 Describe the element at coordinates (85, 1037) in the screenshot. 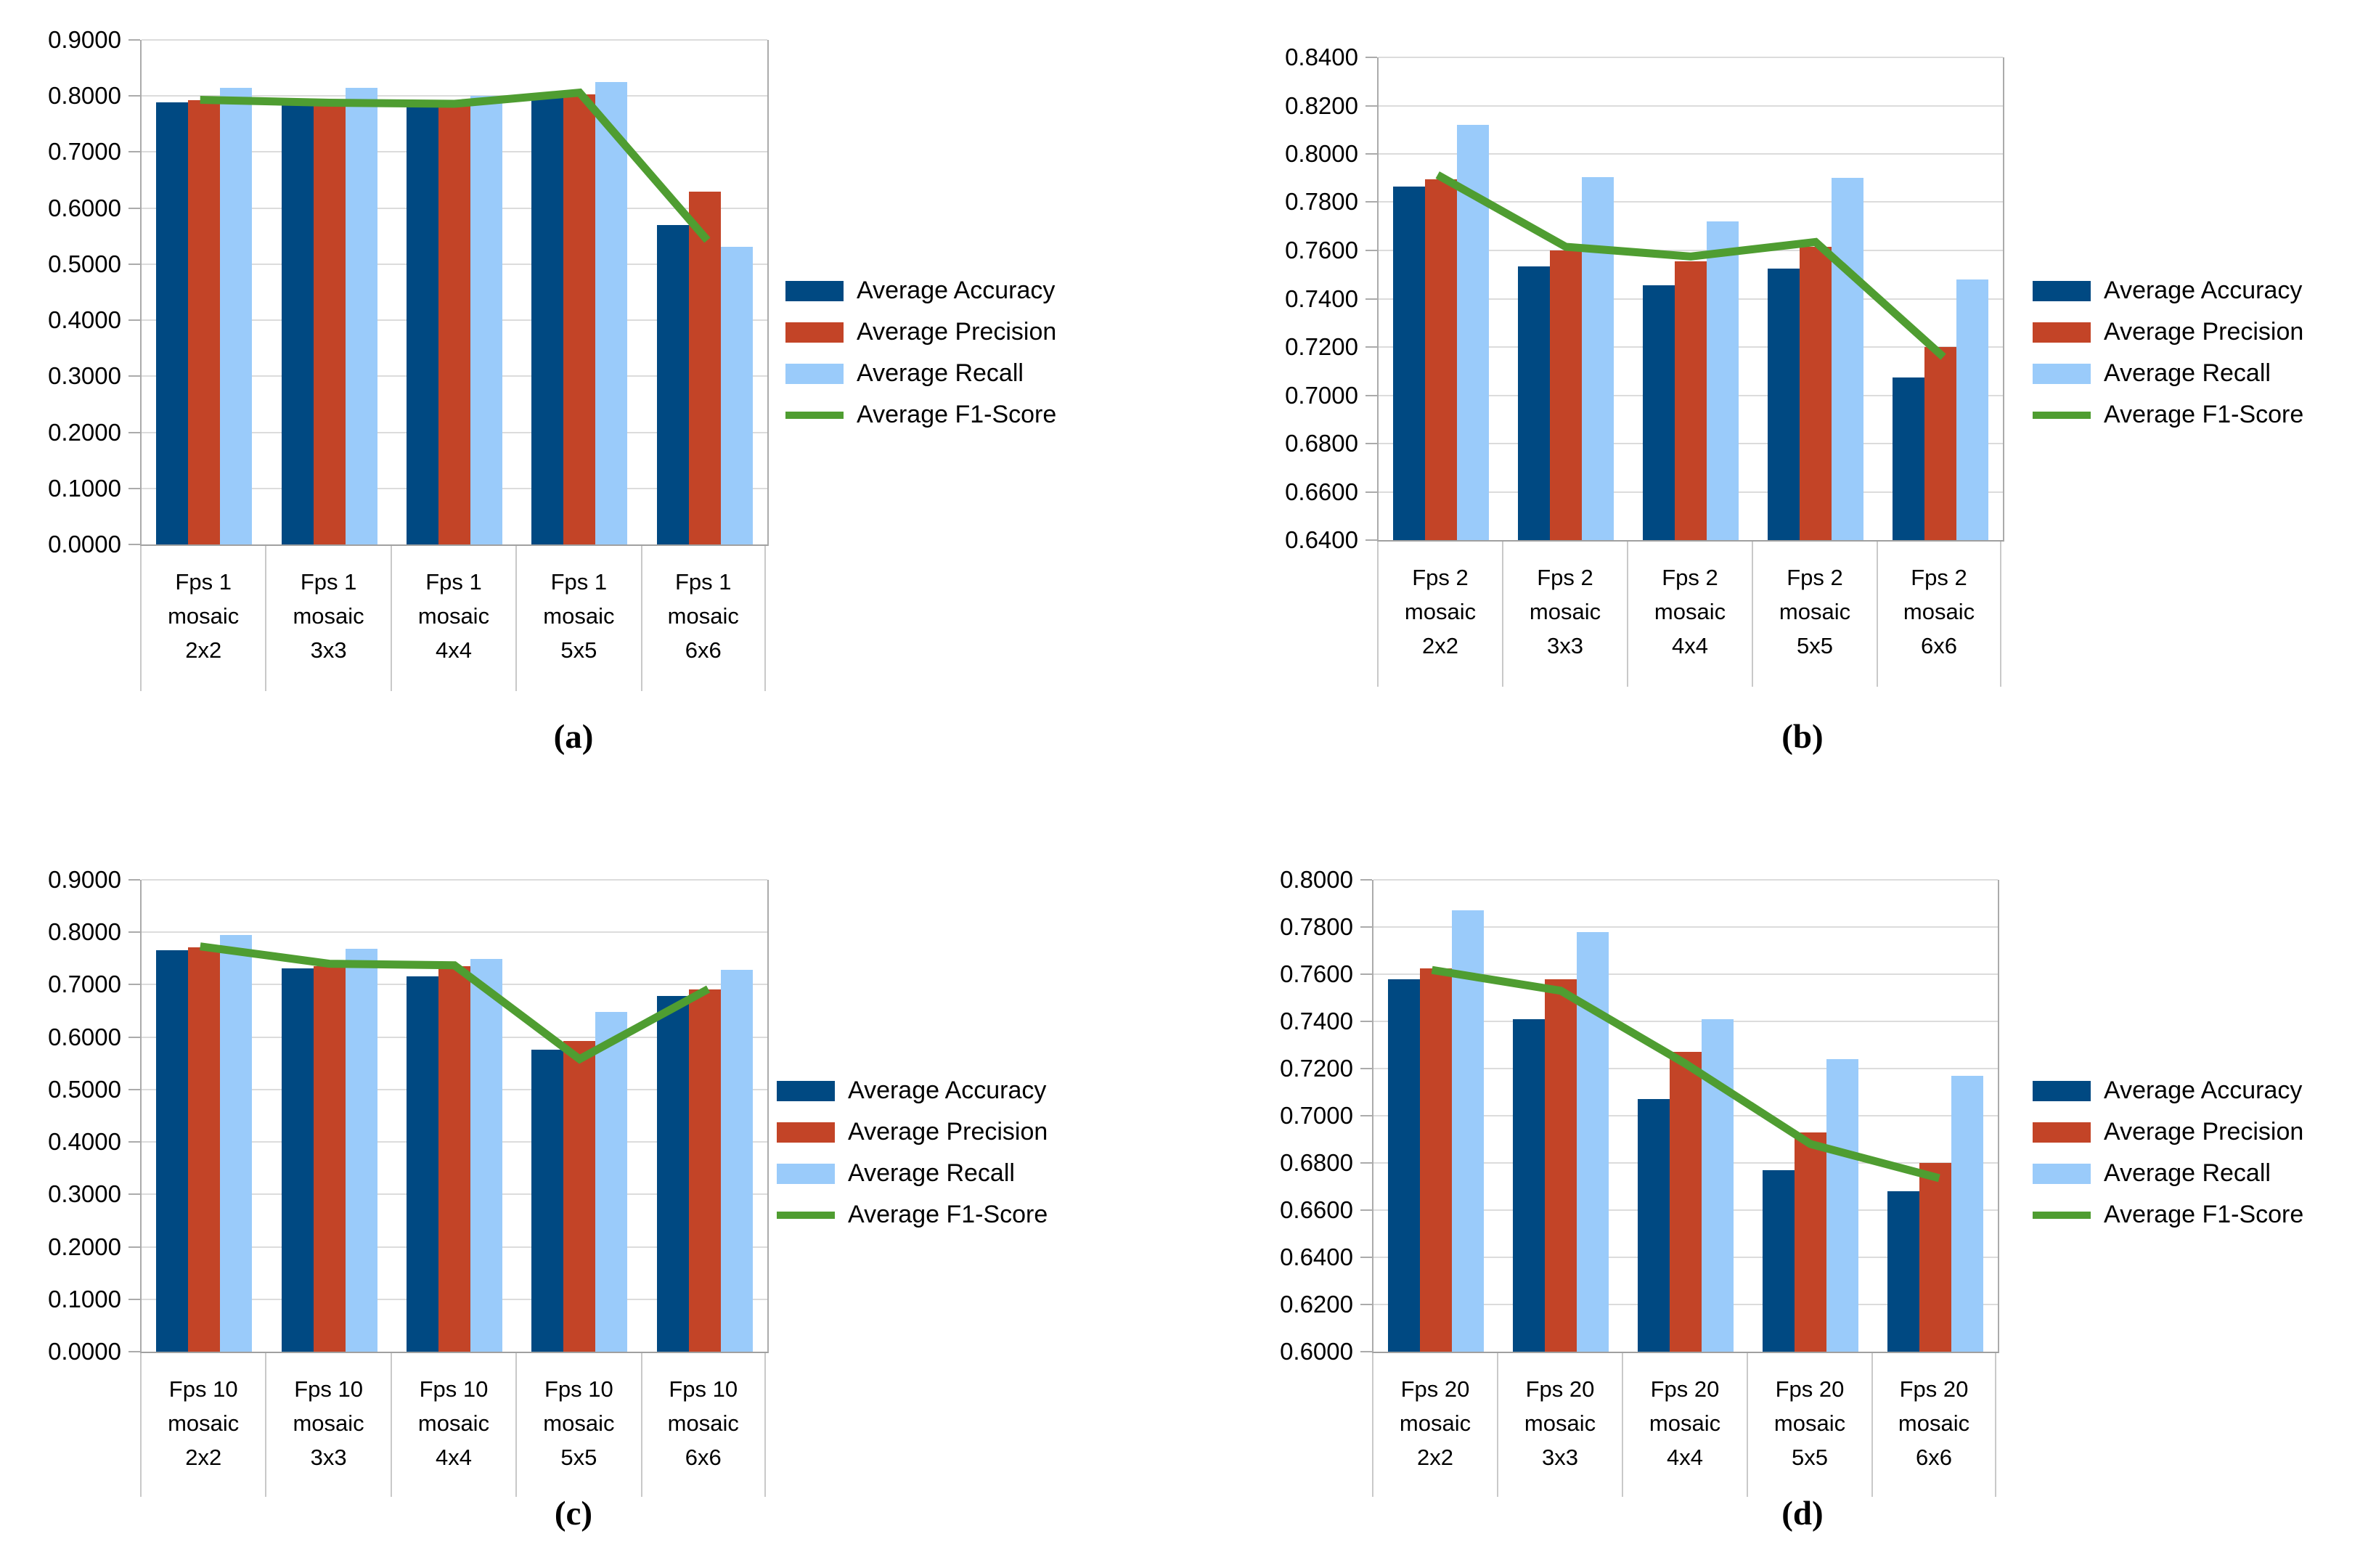

I see `y-tick-label: 0.6000` at that location.